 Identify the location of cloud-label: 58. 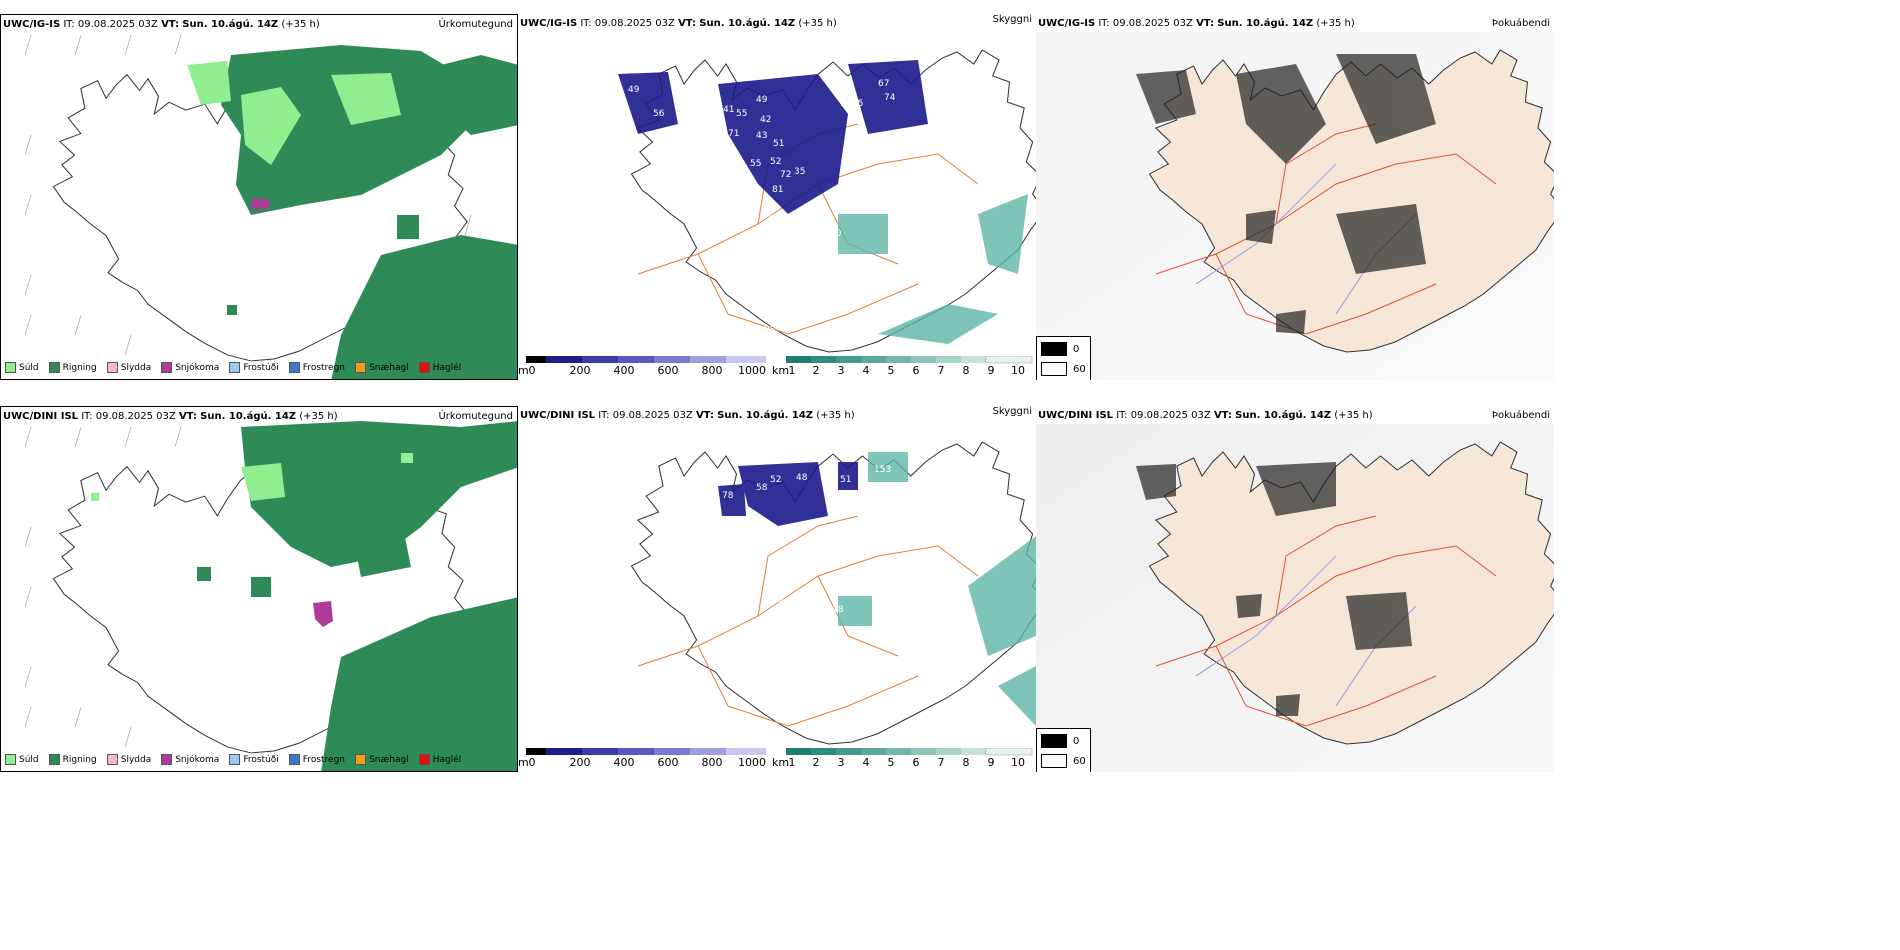
(762, 488).